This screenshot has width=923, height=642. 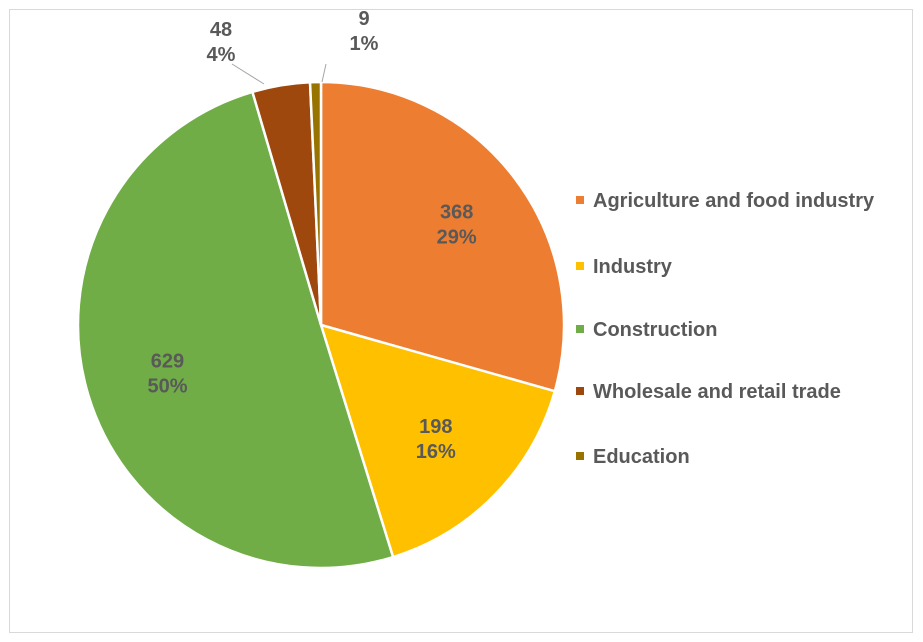 I want to click on legend-label: Construction, so click(x=655, y=330).